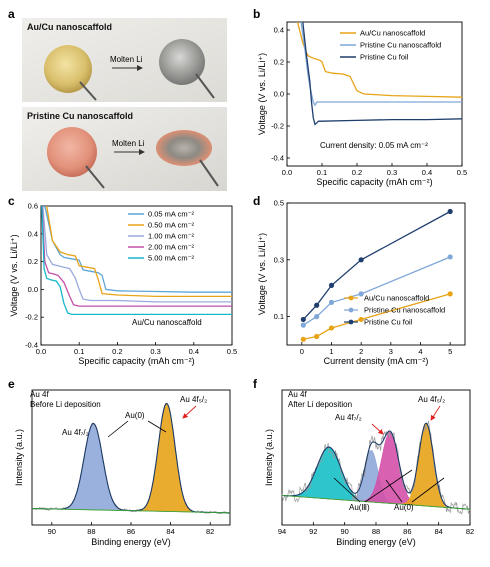 Image resolution: width=490 pixels, height=567 pixels. What do you see at coordinates (33, 261) in the screenshot?
I see `chart-c-ytick-label: 0.2` at bounding box center [33, 261].